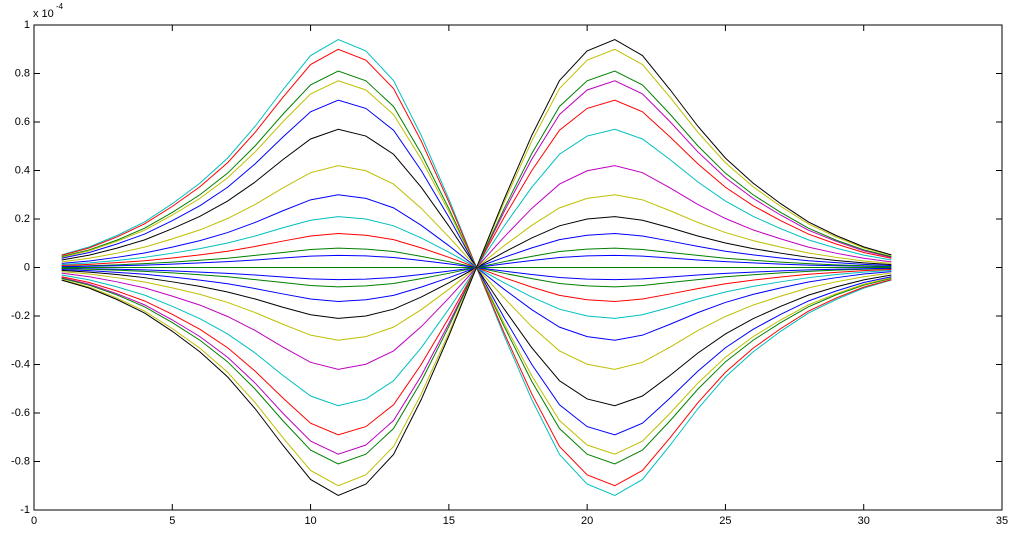 The image size is (1024, 533). I want to click on y-tick-label: 0.6, so click(22, 122).